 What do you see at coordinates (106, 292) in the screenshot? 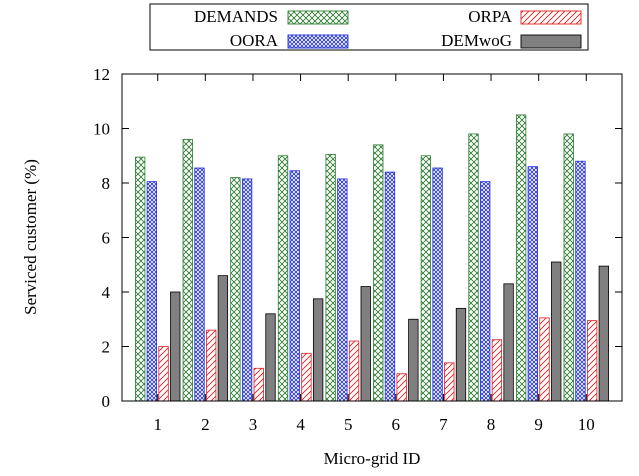
I see `y-tick-label: 4` at bounding box center [106, 292].